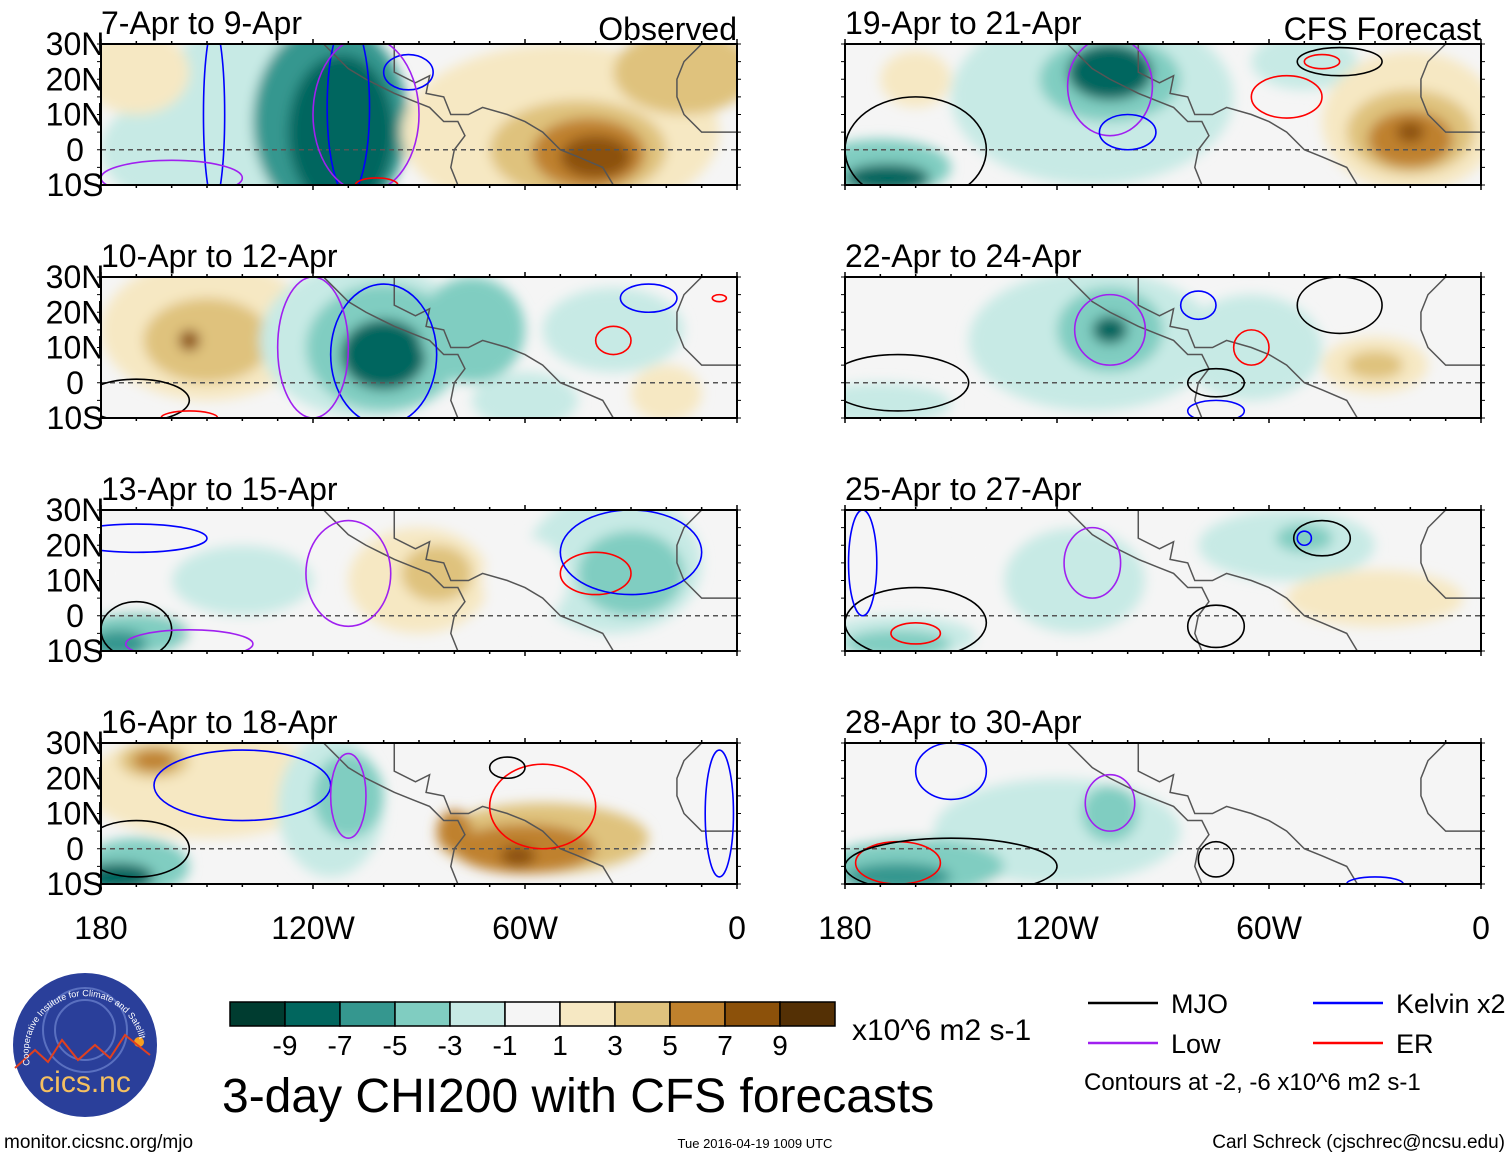 The width and height of the screenshot is (1510, 1158). I want to click on lon-tick-label: 120W, so click(1057, 928).